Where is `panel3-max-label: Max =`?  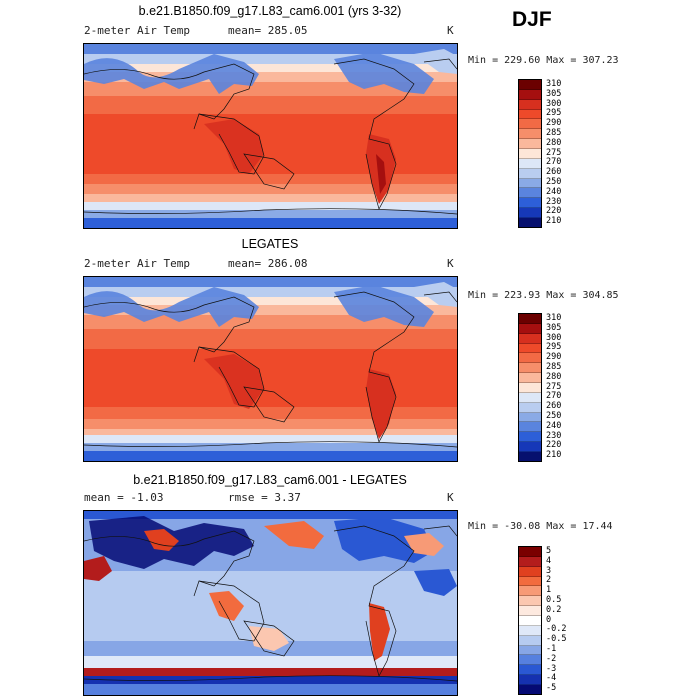 panel3-max-label: Max = is located at coordinates (561, 526).